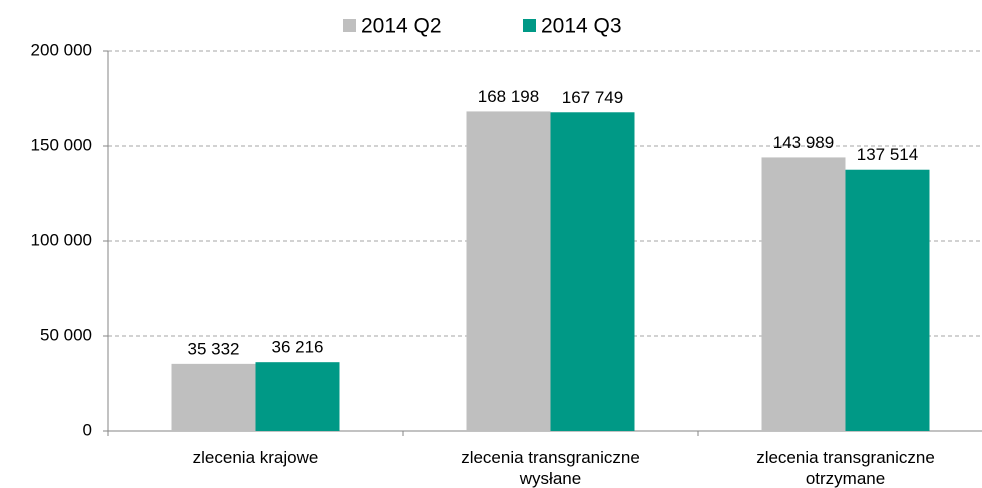  What do you see at coordinates (401, 26) in the screenshot?
I see `legend-label: 2014 Q2` at bounding box center [401, 26].